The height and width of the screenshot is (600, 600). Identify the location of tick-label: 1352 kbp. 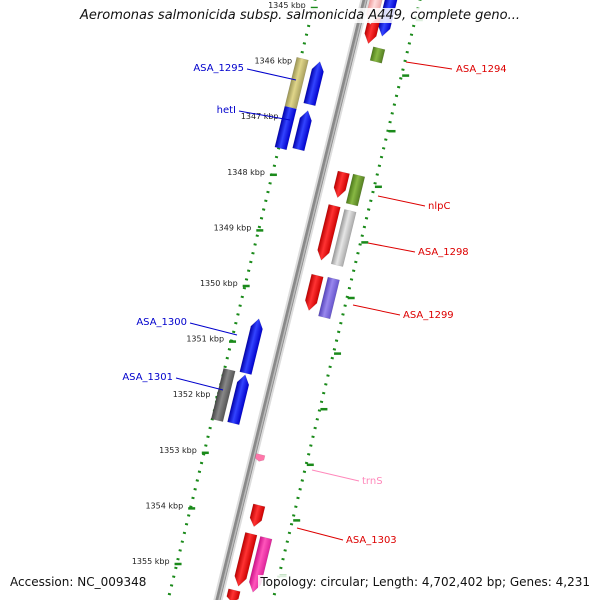
(192, 394).